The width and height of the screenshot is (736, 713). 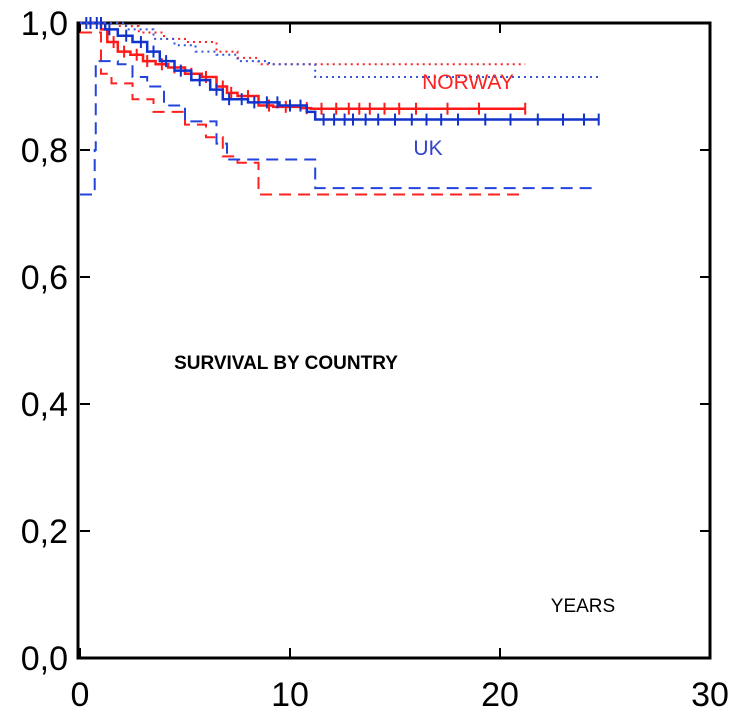 I want to click on chart-title: SURVIVAL BY COUNTRY, so click(x=286, y=363).